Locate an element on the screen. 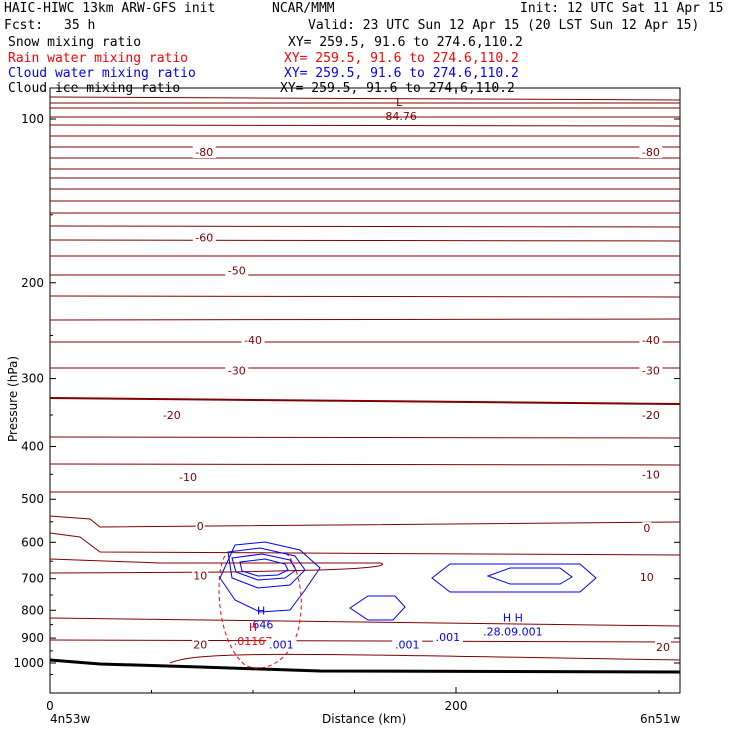 The height and width of the screenshot is (740, 740). extremum-value: .646 is located at coordinates (261, 624).